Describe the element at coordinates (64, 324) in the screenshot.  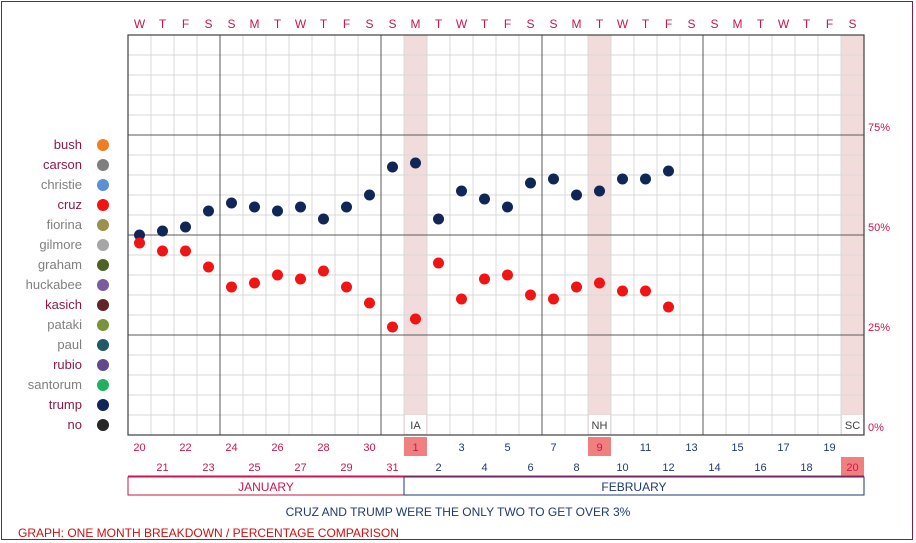
I see `legend-label: pataki` at that location.